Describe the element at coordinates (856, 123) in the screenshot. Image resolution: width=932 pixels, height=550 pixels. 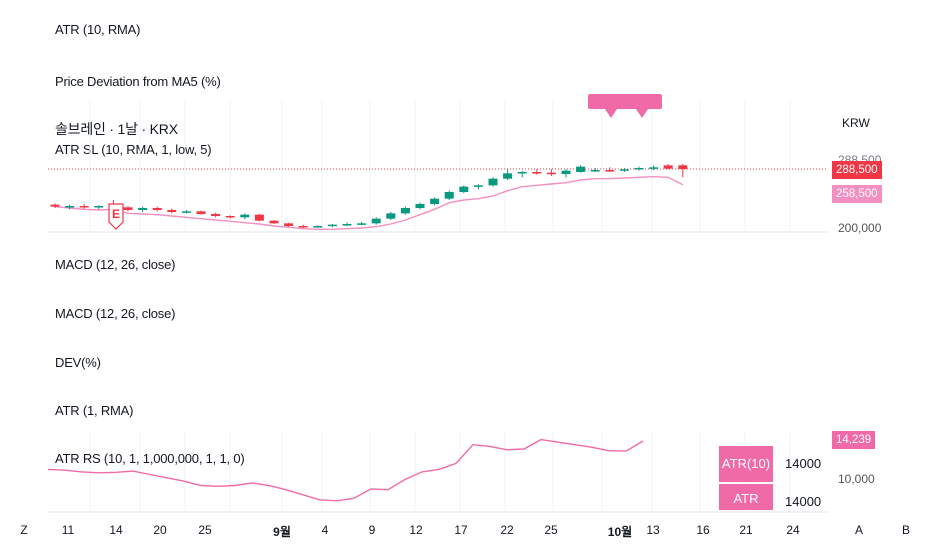
I see `currency-label: KRW` at that location.